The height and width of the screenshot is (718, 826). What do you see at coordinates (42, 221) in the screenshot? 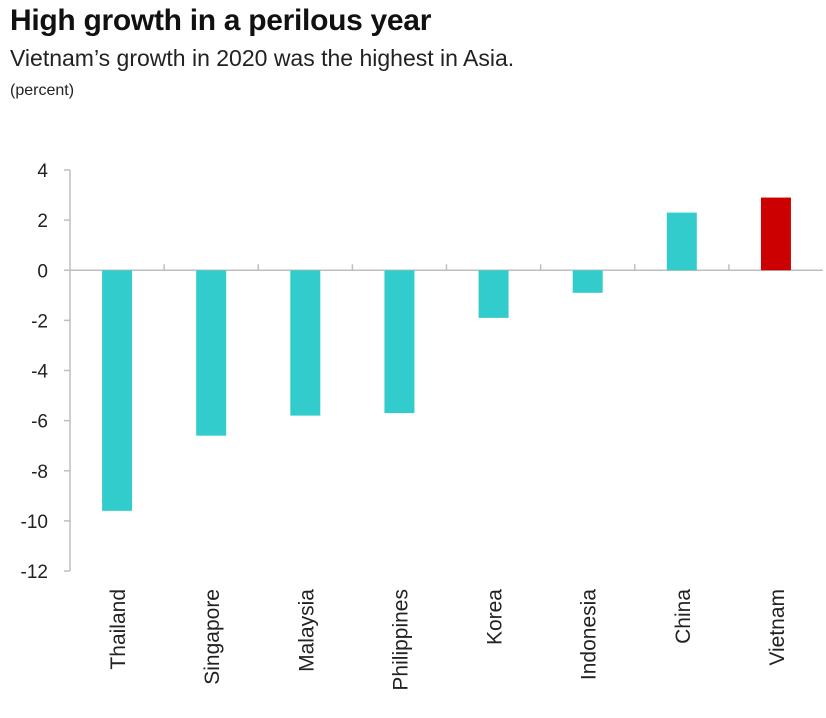
I see `y-tick-label: 2` at bounding box center [42, 221].